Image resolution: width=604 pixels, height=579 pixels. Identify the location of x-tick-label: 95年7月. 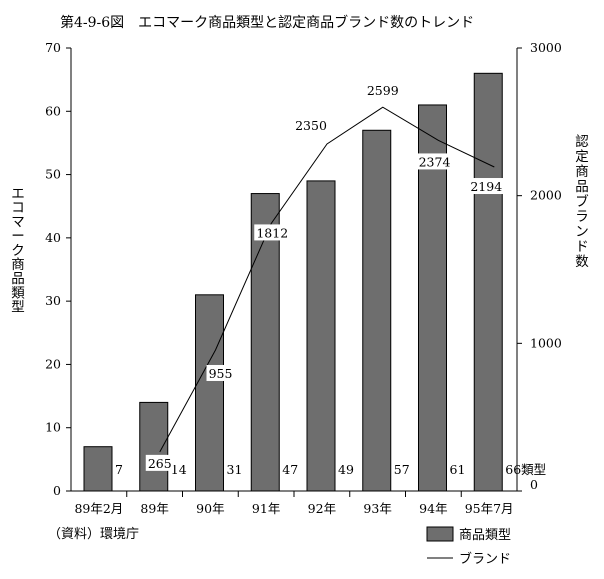
(489, 508).